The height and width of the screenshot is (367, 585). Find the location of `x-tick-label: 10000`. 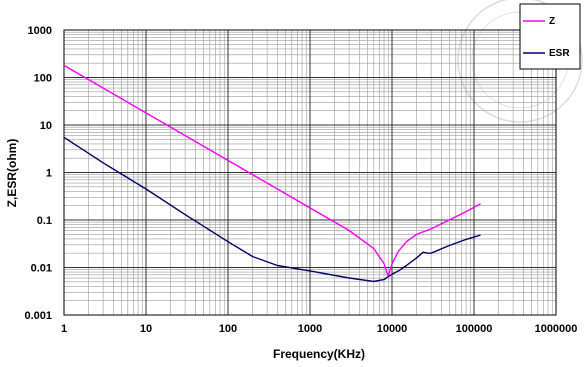

x-tick-label: 10000 is located at coordinates (392, 329).